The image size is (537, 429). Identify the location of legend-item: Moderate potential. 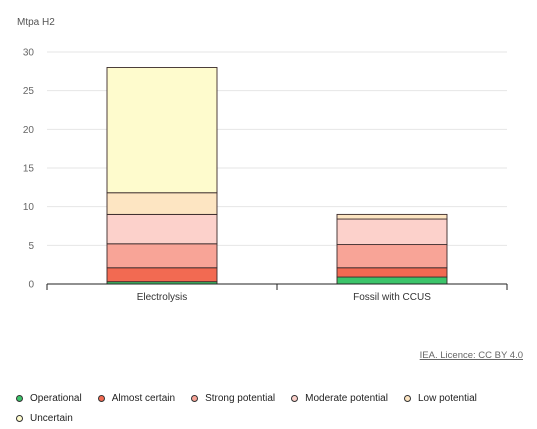
(339, 398).